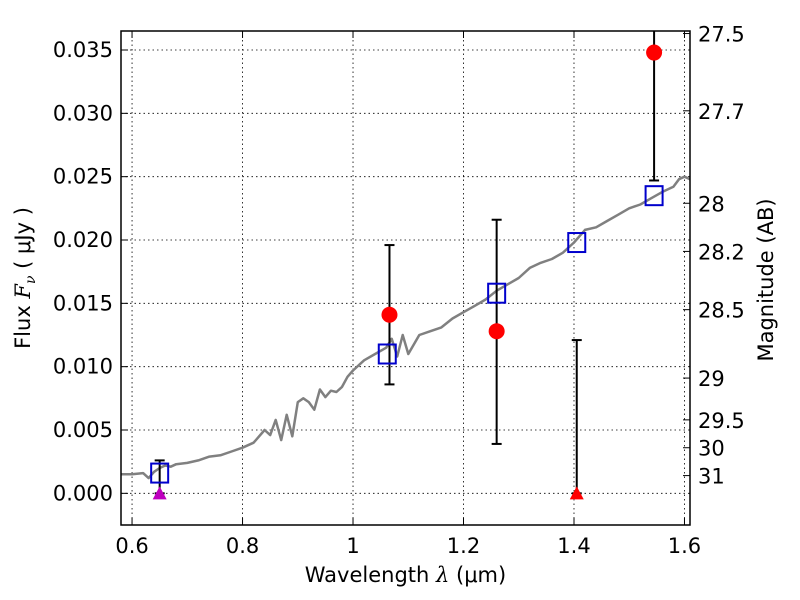 The image size is (800, 600). I want to click on y-tick-label: 0.025, so click(83, 177).